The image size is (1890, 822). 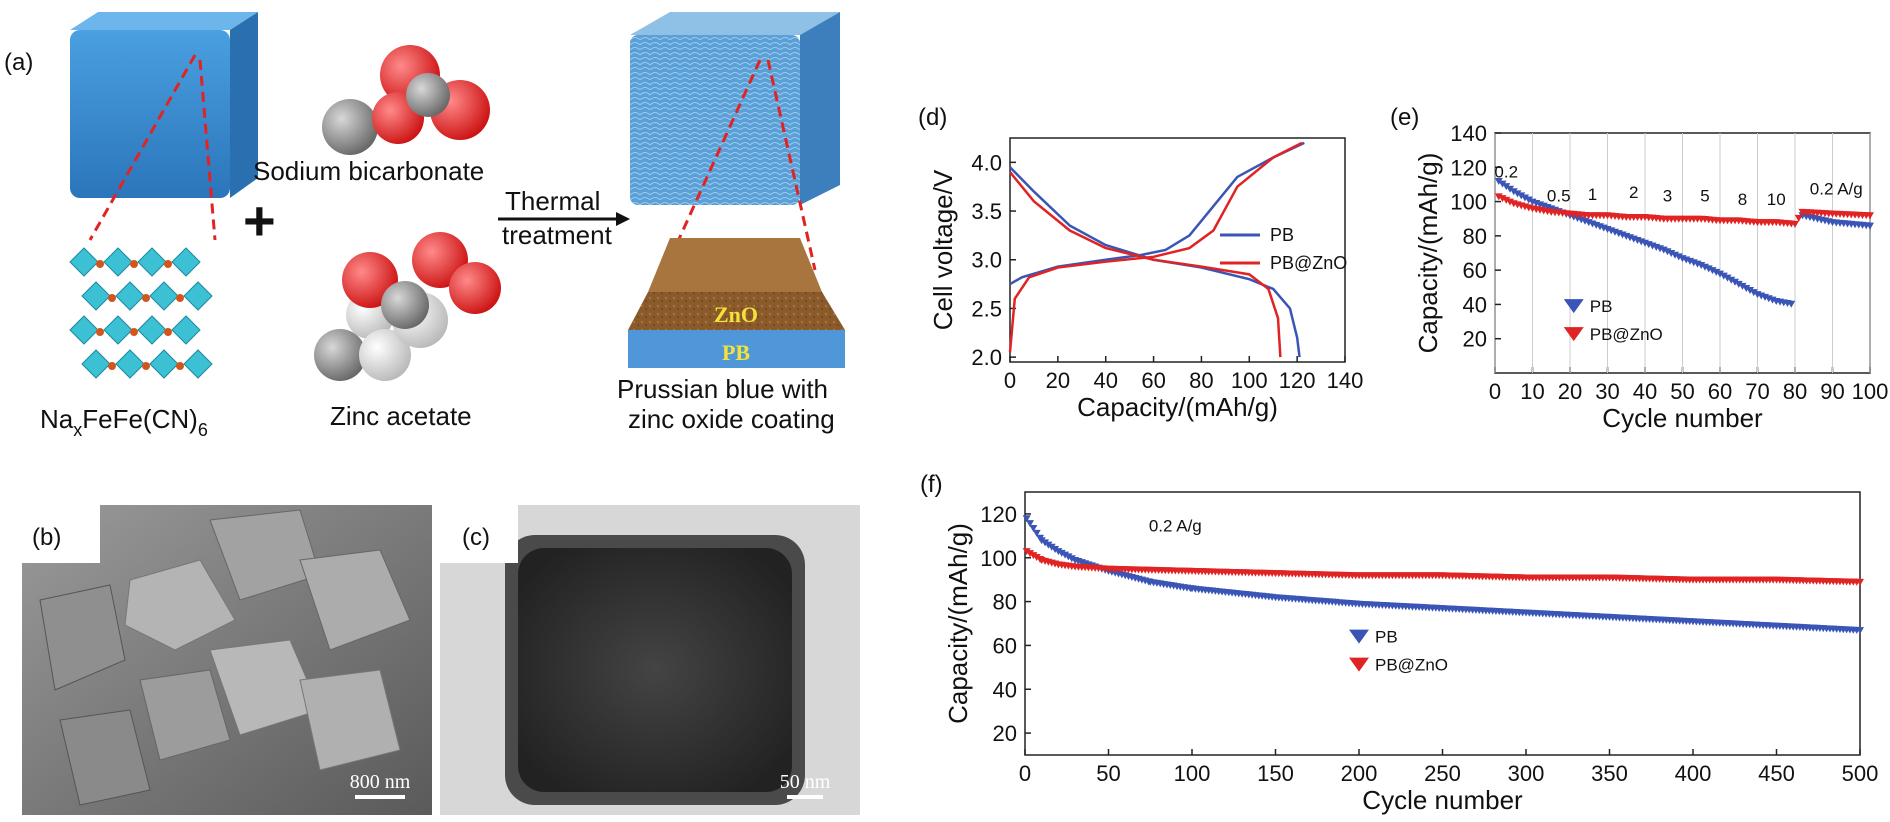 What do you see at coordinates (1693, 773) in the screenshot?
I see `x-tick-label: 400` at bounding box center [1693, 773].